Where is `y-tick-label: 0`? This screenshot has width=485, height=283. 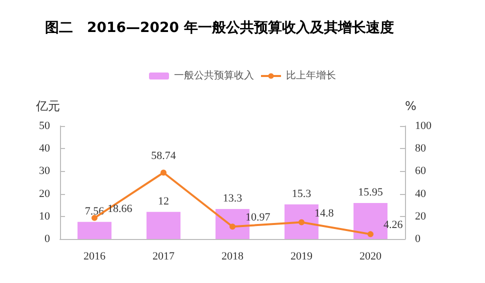 y-tick-label: 0 is located at coordinates (47, 239).